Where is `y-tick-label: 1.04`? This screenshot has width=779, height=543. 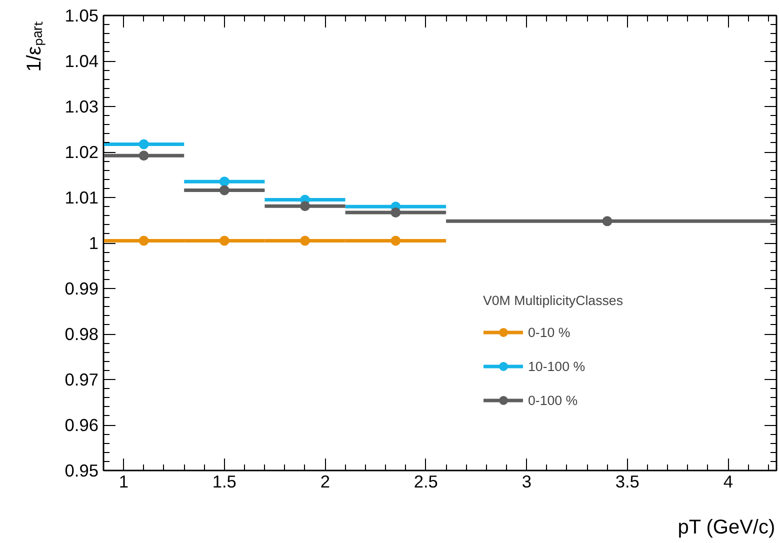 y-tick-label: 1.04 is located at coordinates (81, 61).